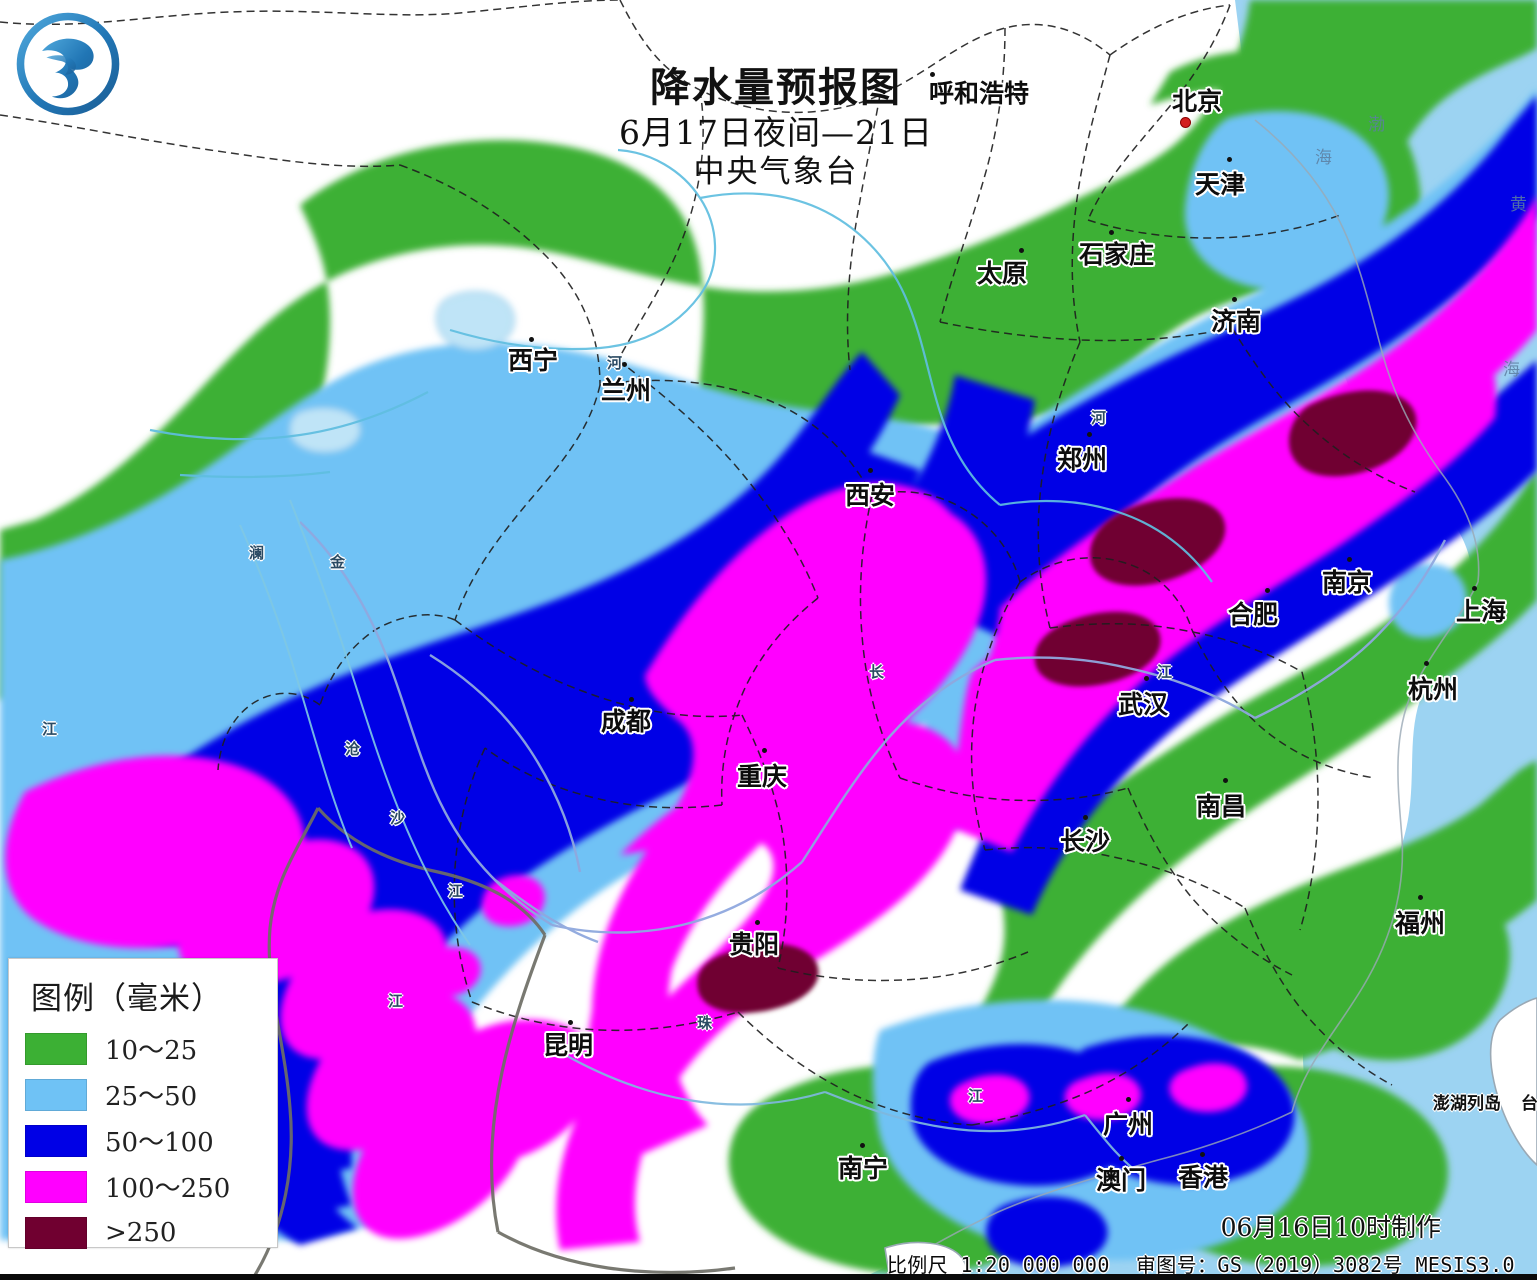  What do you see at coordinates (151, 1097) in the screenshot?
I see `legend-label: 25～50` at bounding box center [151, 1097].